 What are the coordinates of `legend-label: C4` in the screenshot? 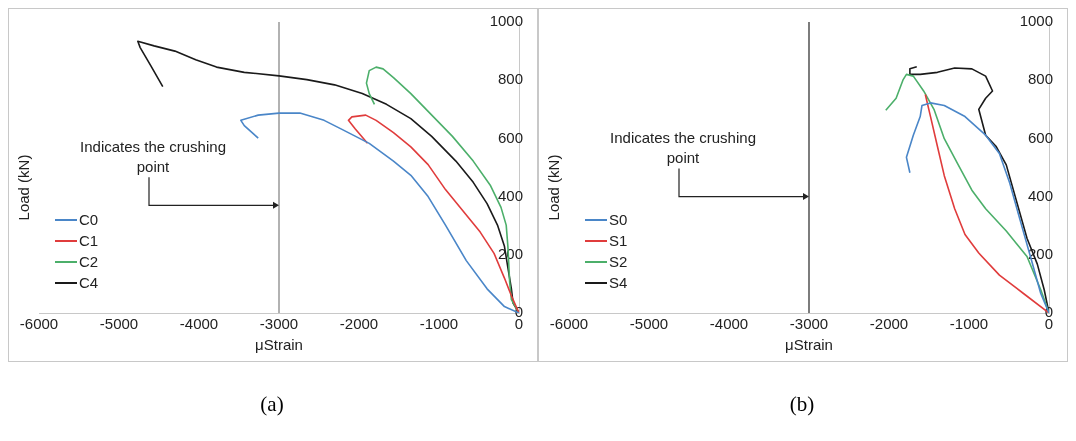 It's located at (89, 283).